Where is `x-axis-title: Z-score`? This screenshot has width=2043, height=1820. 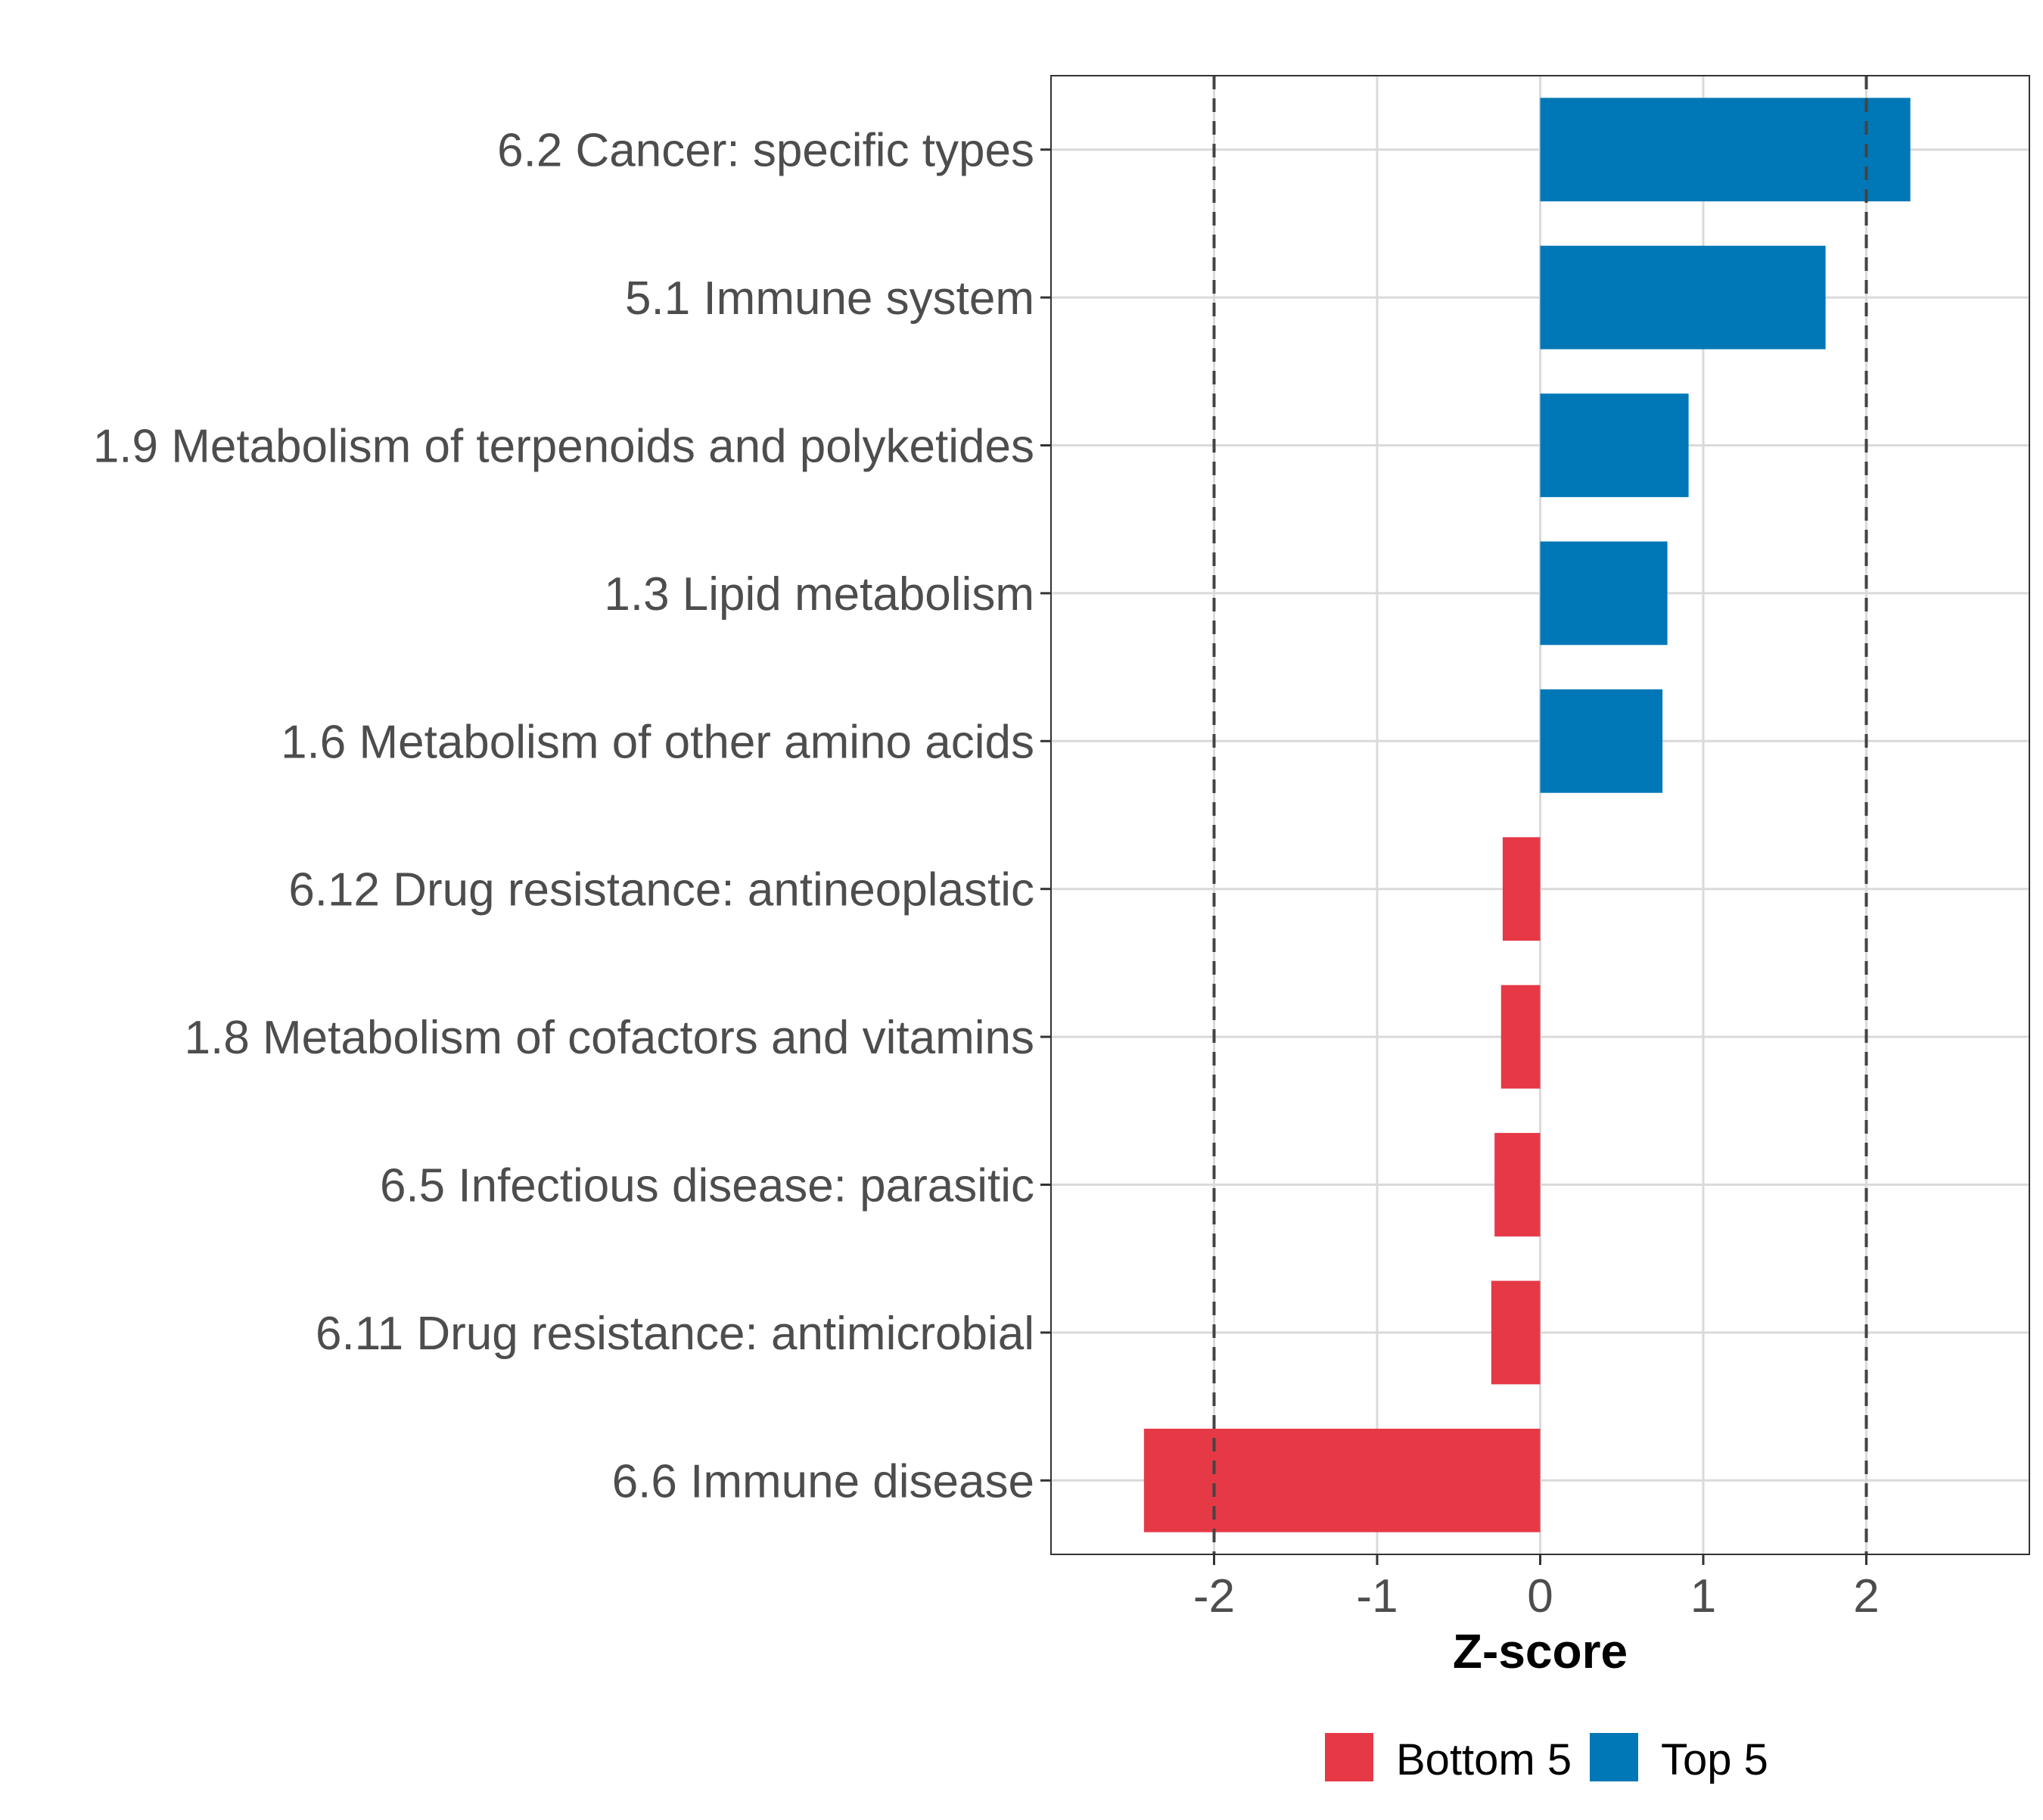
x-axis-title: Z-score is located at coordinates (1541, 1651).